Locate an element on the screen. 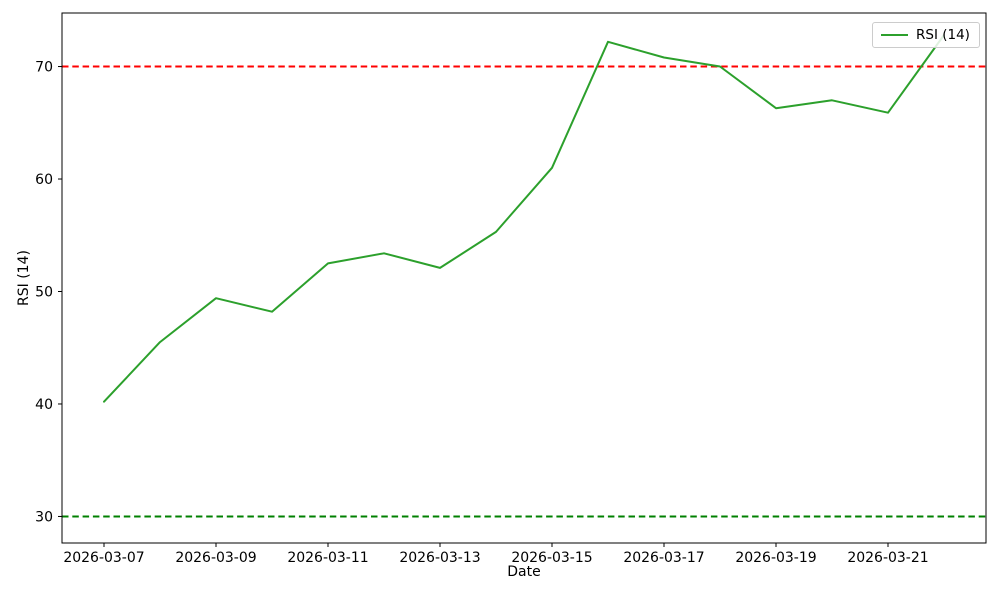  y-tick-label: 60 is located at coordinates (44, 180).